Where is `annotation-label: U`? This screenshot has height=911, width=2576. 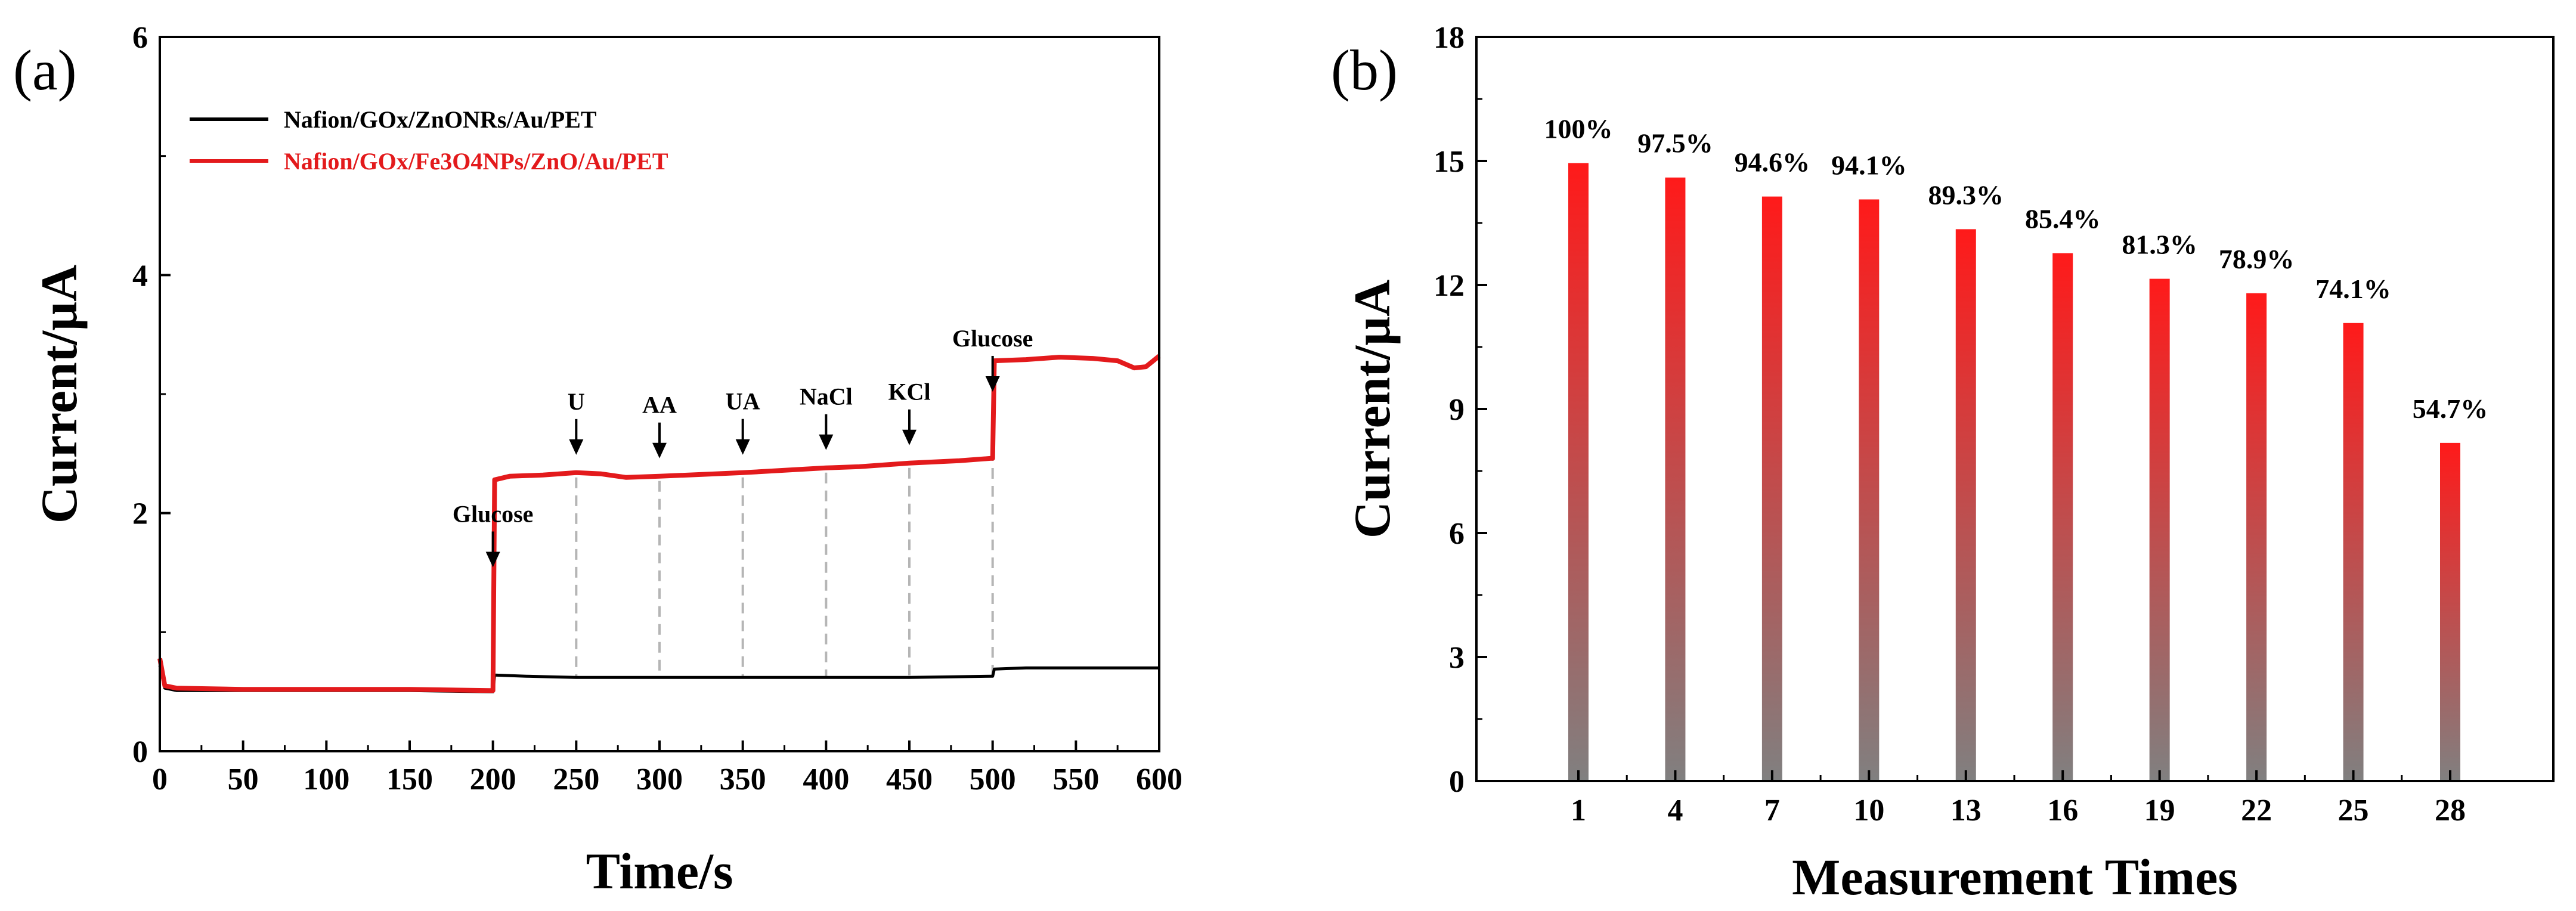
annotation-label: U is located at coordinates (577, 401).